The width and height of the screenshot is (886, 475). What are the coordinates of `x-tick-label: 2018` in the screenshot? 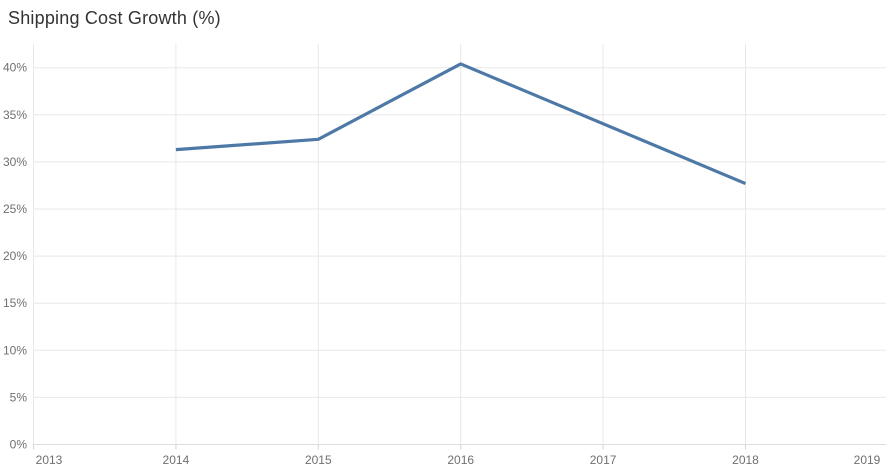 It's located at (745, 460).